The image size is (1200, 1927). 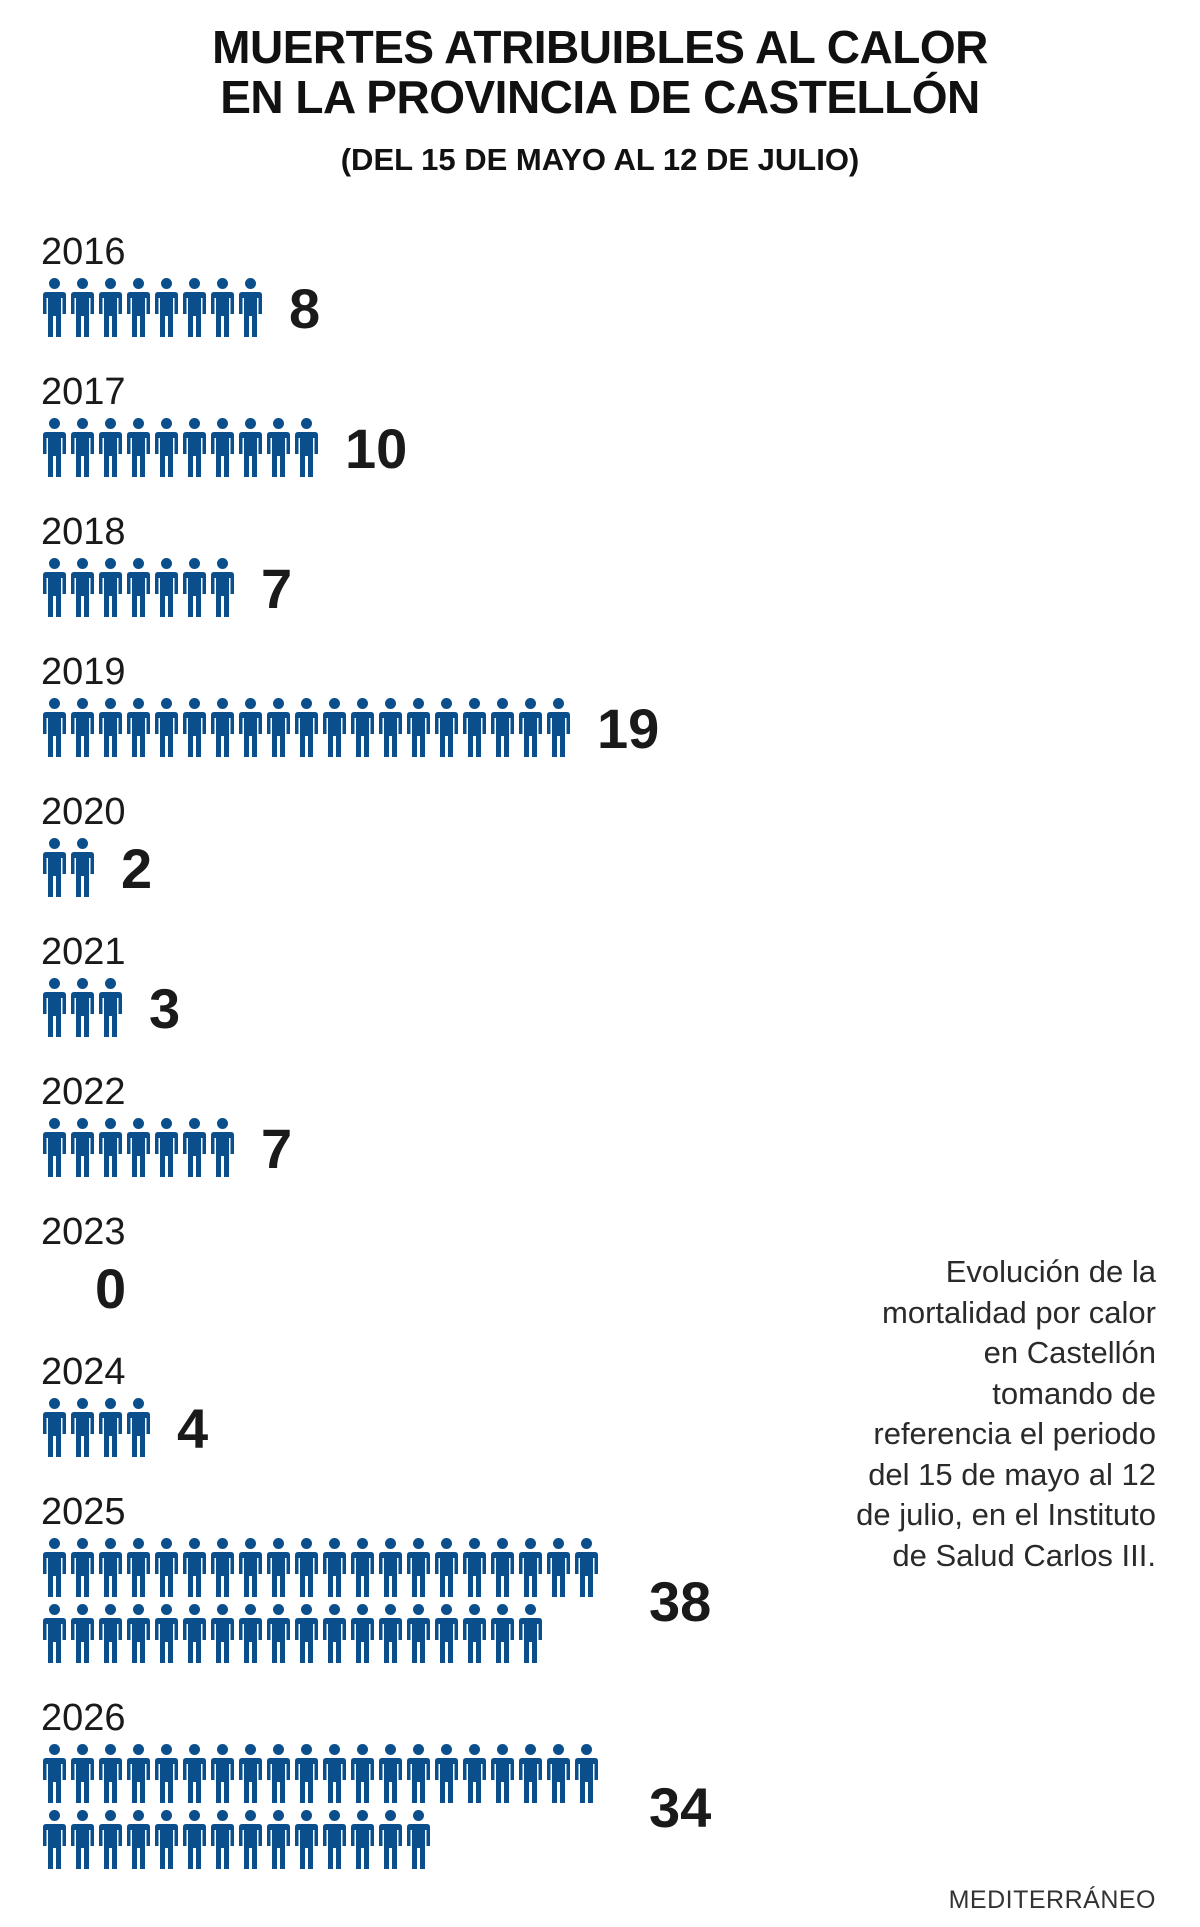 What do you see at coordinates (277, 588) in the screenshot?
I see `value-label-2018: 7` at bounding box center [277, 588].